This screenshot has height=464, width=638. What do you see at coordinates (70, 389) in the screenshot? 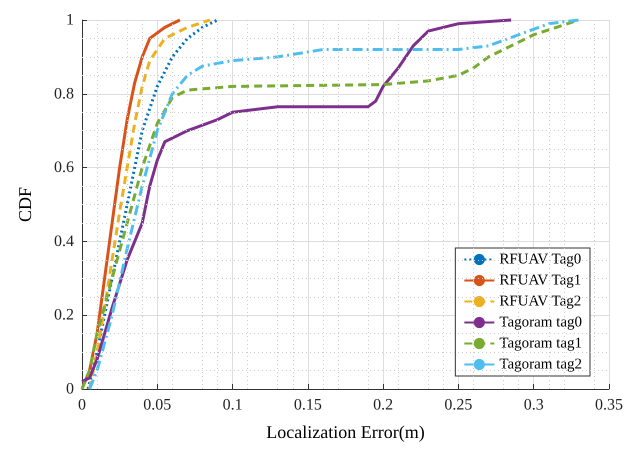
I see `y-tick-label: 0` at bounding box center [70, 389].